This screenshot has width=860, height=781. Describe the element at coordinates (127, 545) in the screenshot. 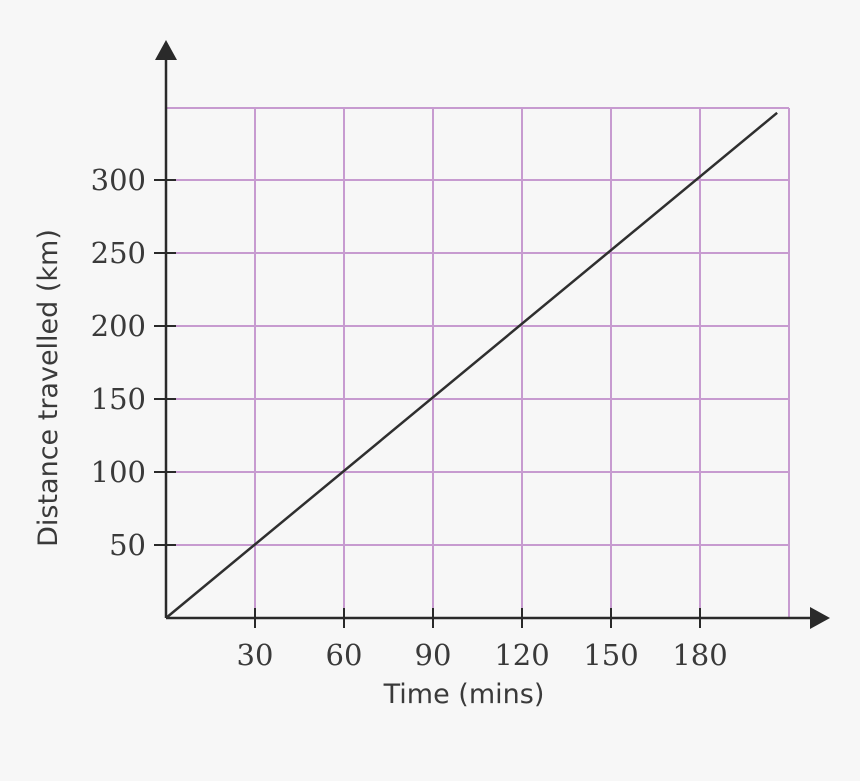

I see `y-tick-label: 50` at that location.